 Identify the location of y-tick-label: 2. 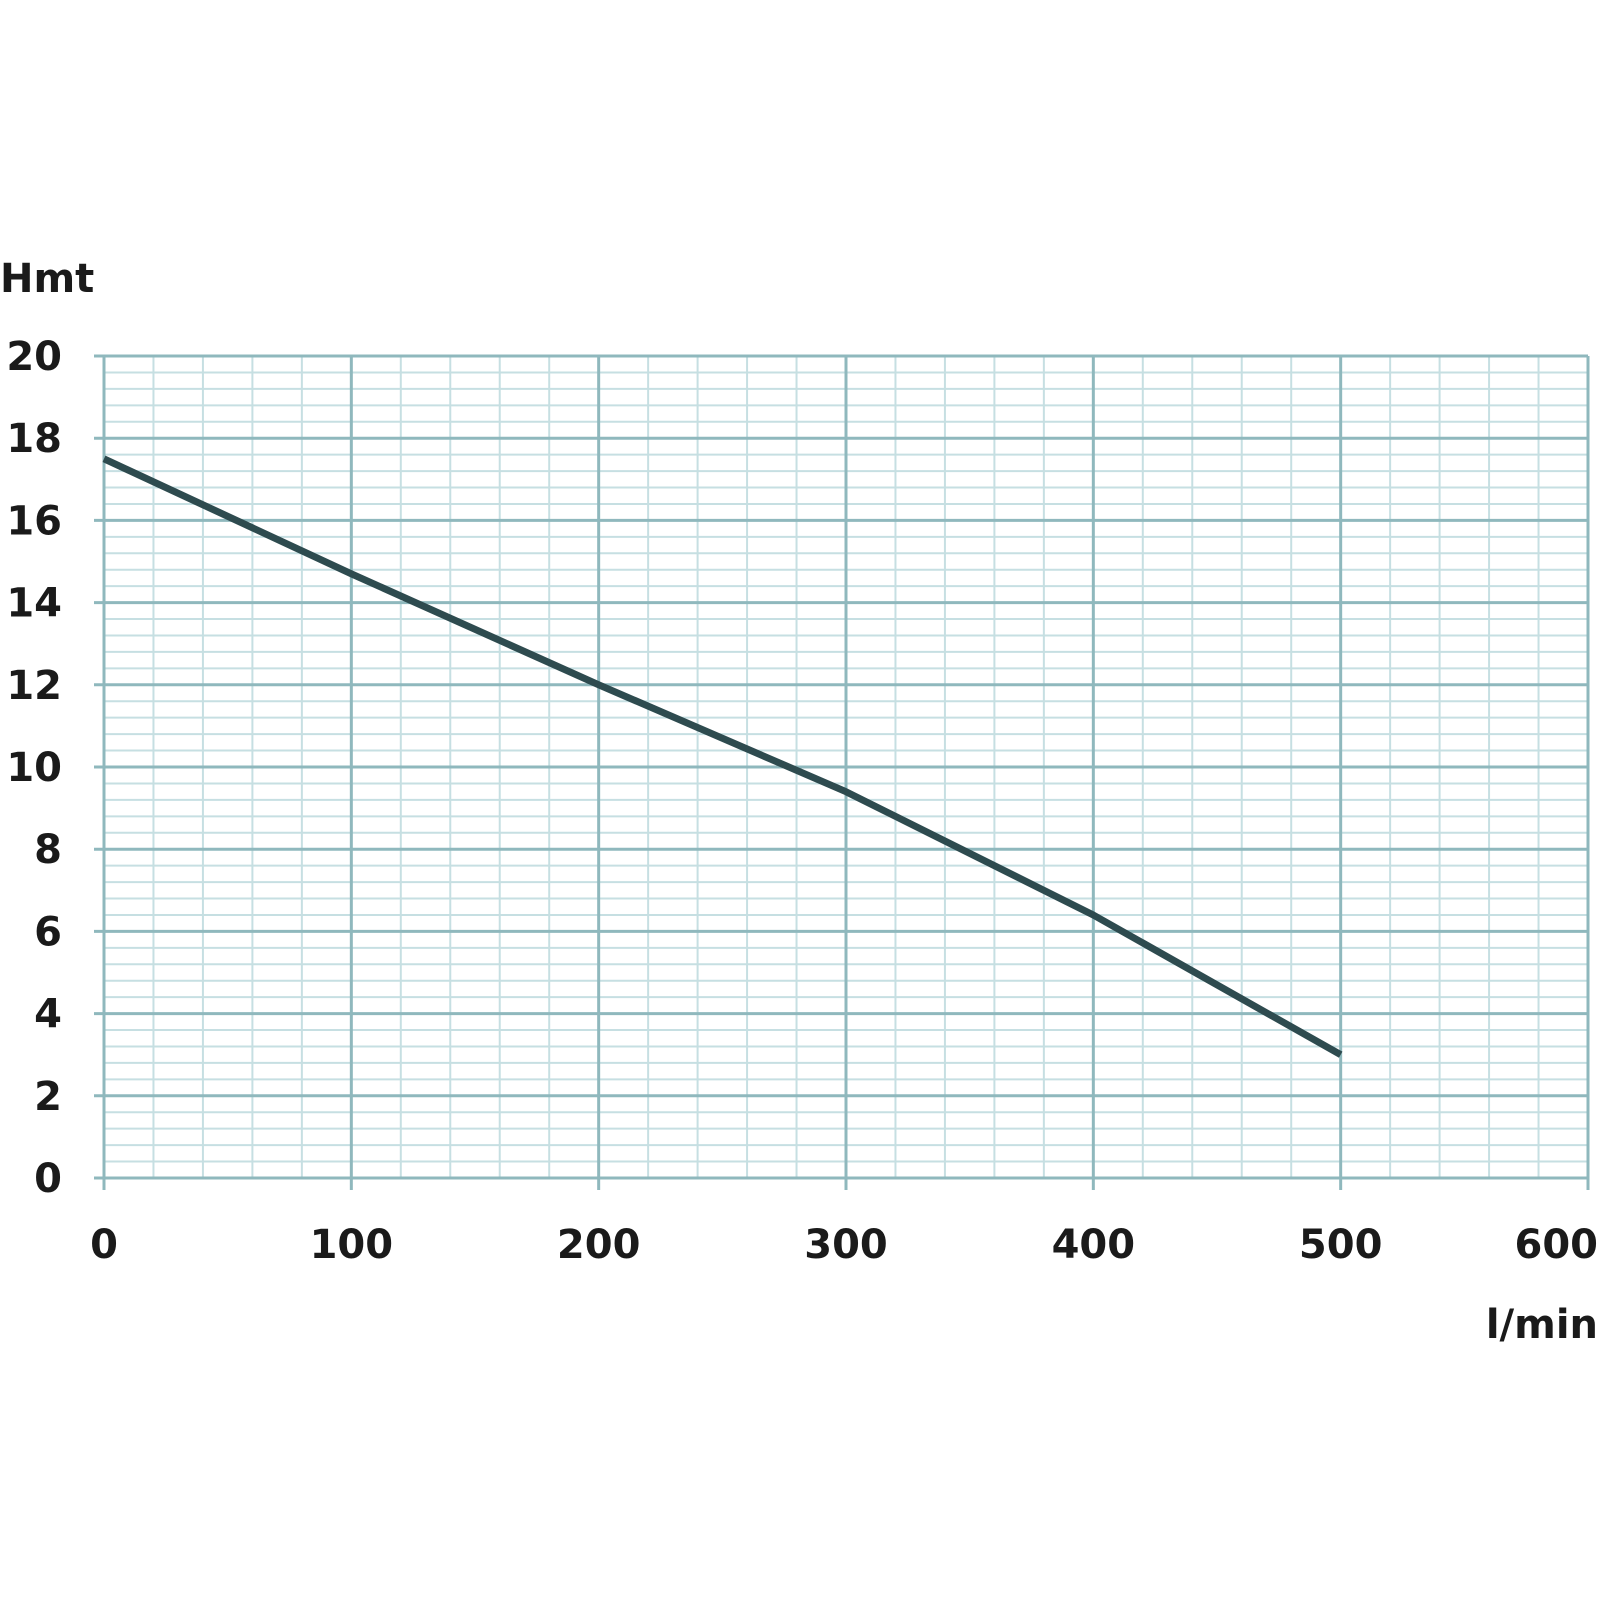
(48, 1097).